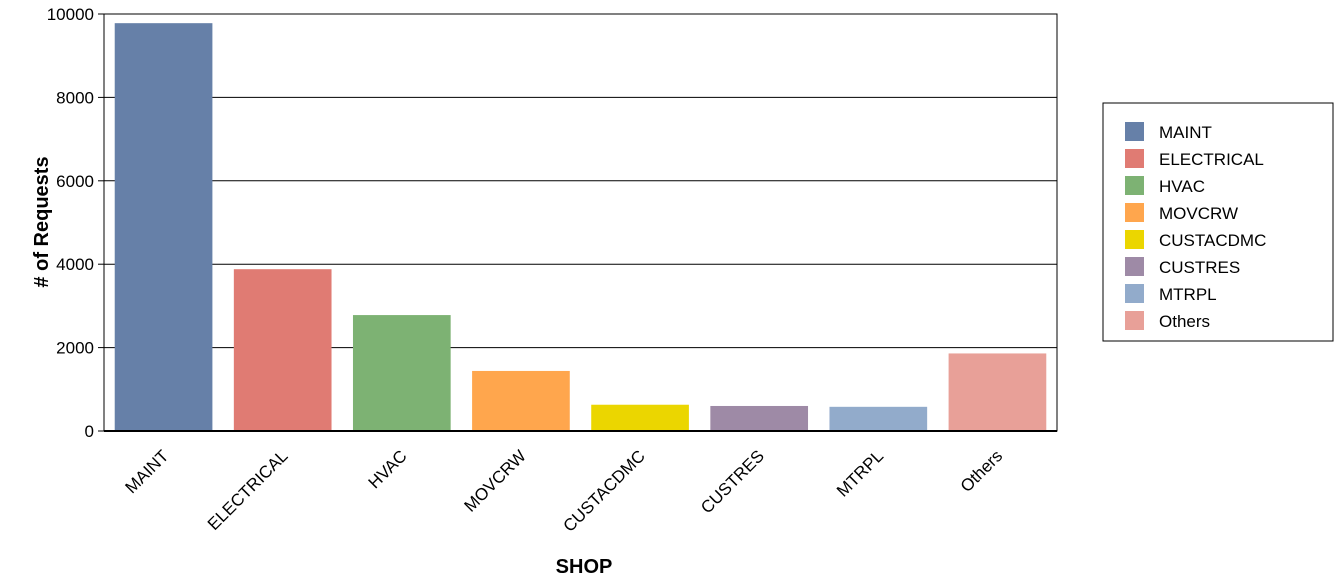  I want to click on y-tick-labels: 0 2000 4000 6000 8000 10000, so click(70, 223).